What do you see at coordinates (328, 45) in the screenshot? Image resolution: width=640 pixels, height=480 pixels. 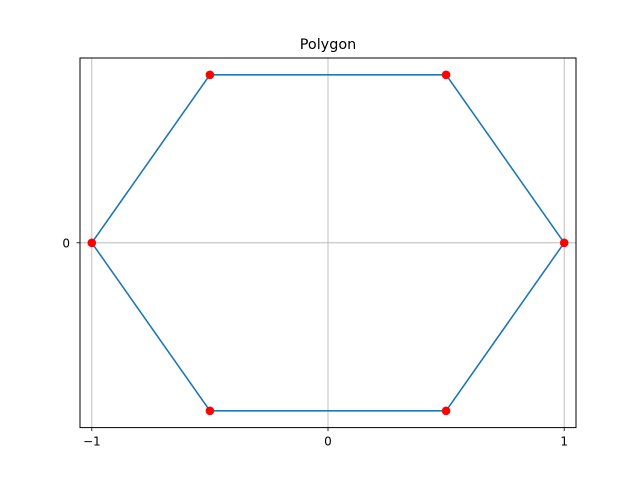 I see `chart-title: Polygon` at bounding box center [328, 45].